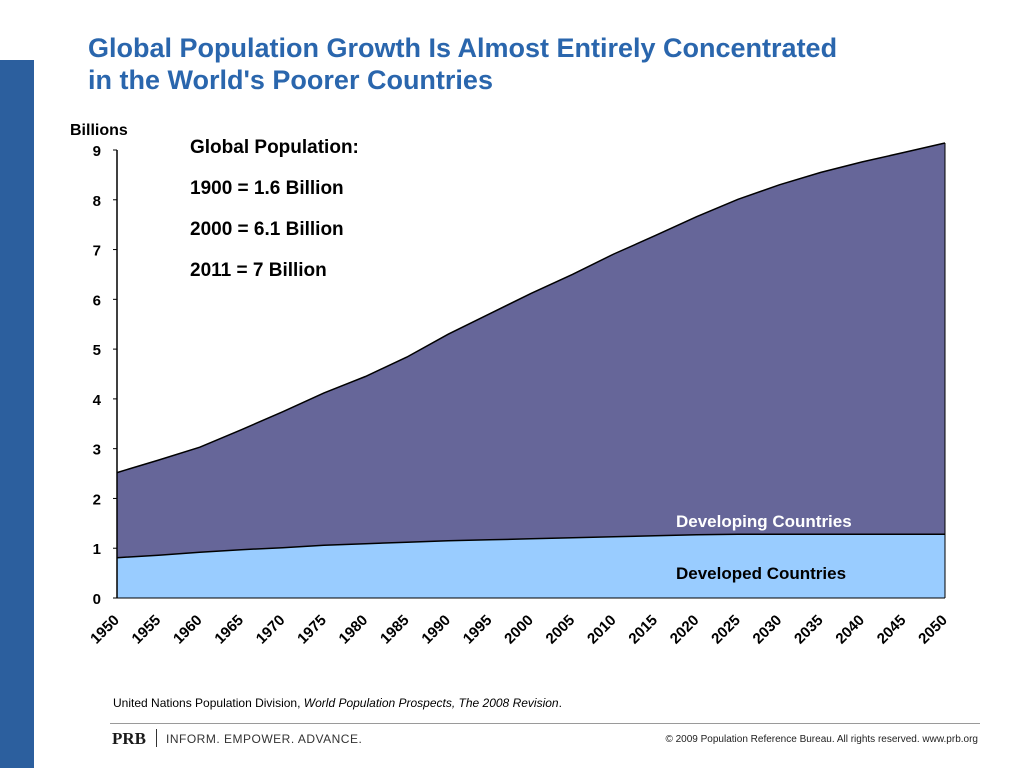  Describe the element at coordinates (892, 630) in the screenshot. I see `x-tick-label: 2045` at that location.